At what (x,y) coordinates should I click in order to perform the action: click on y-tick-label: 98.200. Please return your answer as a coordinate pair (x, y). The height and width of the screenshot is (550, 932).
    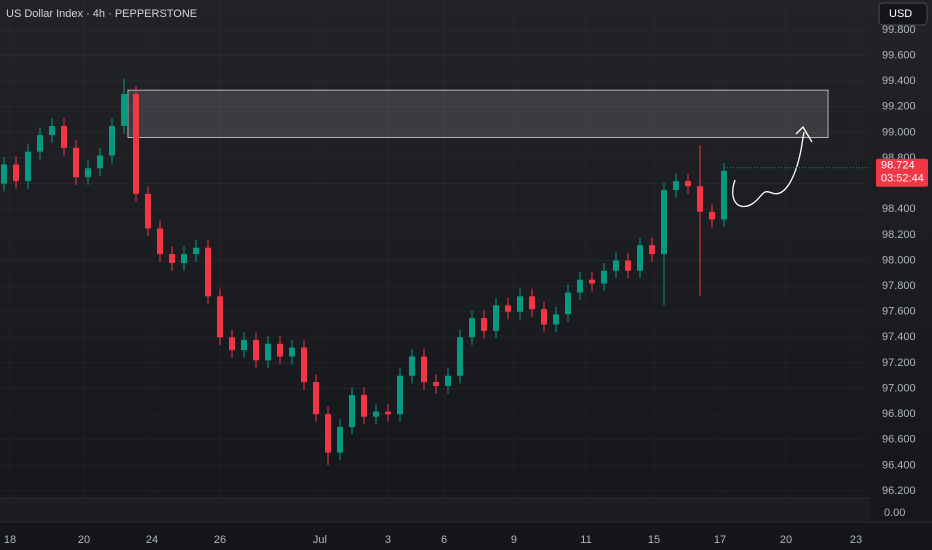
    Looking at the image, I should click on (899, 235).